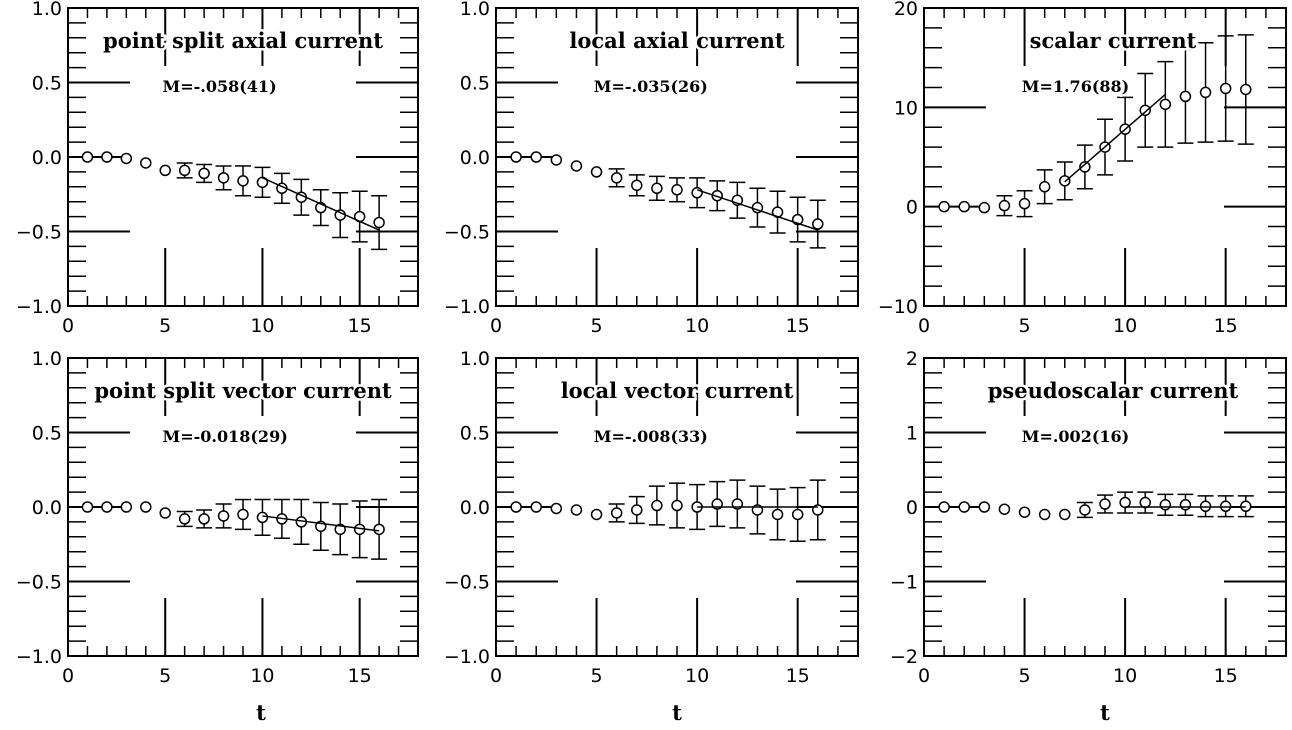 This screenshot has height=730, width=1292. I want to click on y-tick-label: 10, so click(906, 108).